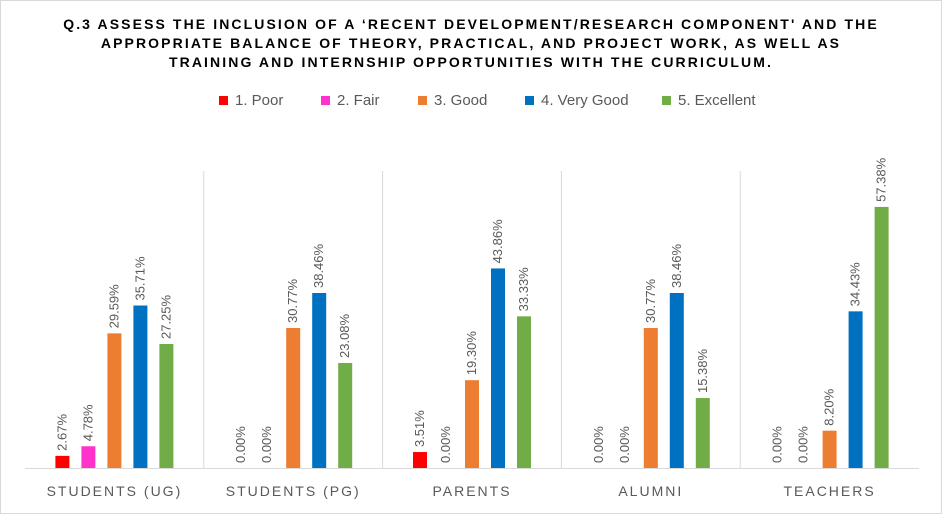 The width and height of the screenshot is (942, 515). Describe the element at coordinates (702, 370) in the screenshot. I see `data-label: 15.38%` at that location.